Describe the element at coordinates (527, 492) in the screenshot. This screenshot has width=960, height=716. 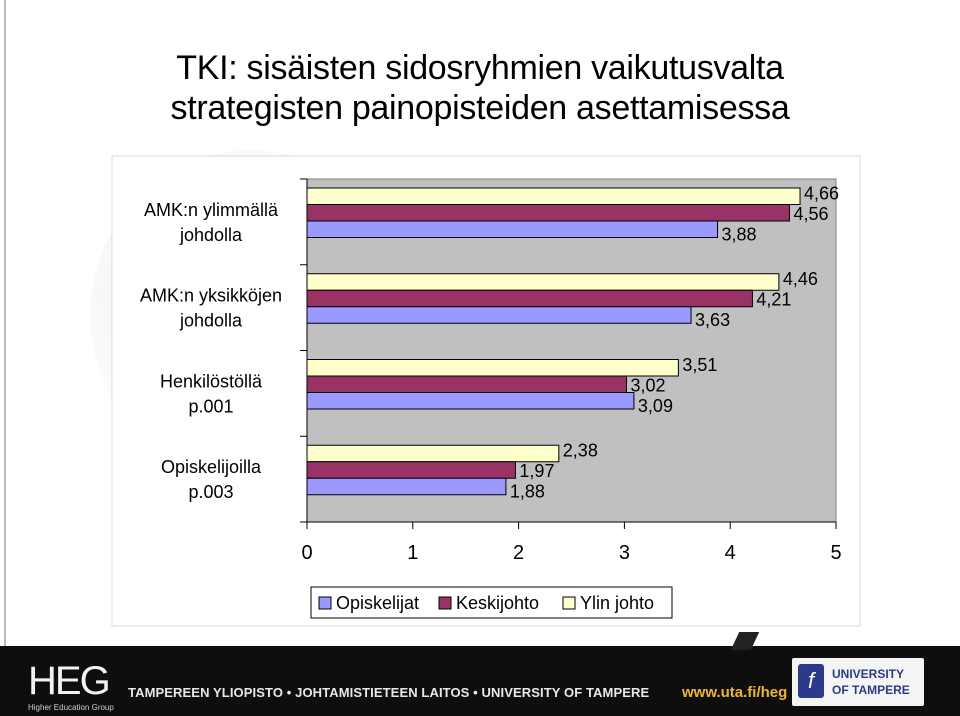
I see `data-label: 1,88` at that location.